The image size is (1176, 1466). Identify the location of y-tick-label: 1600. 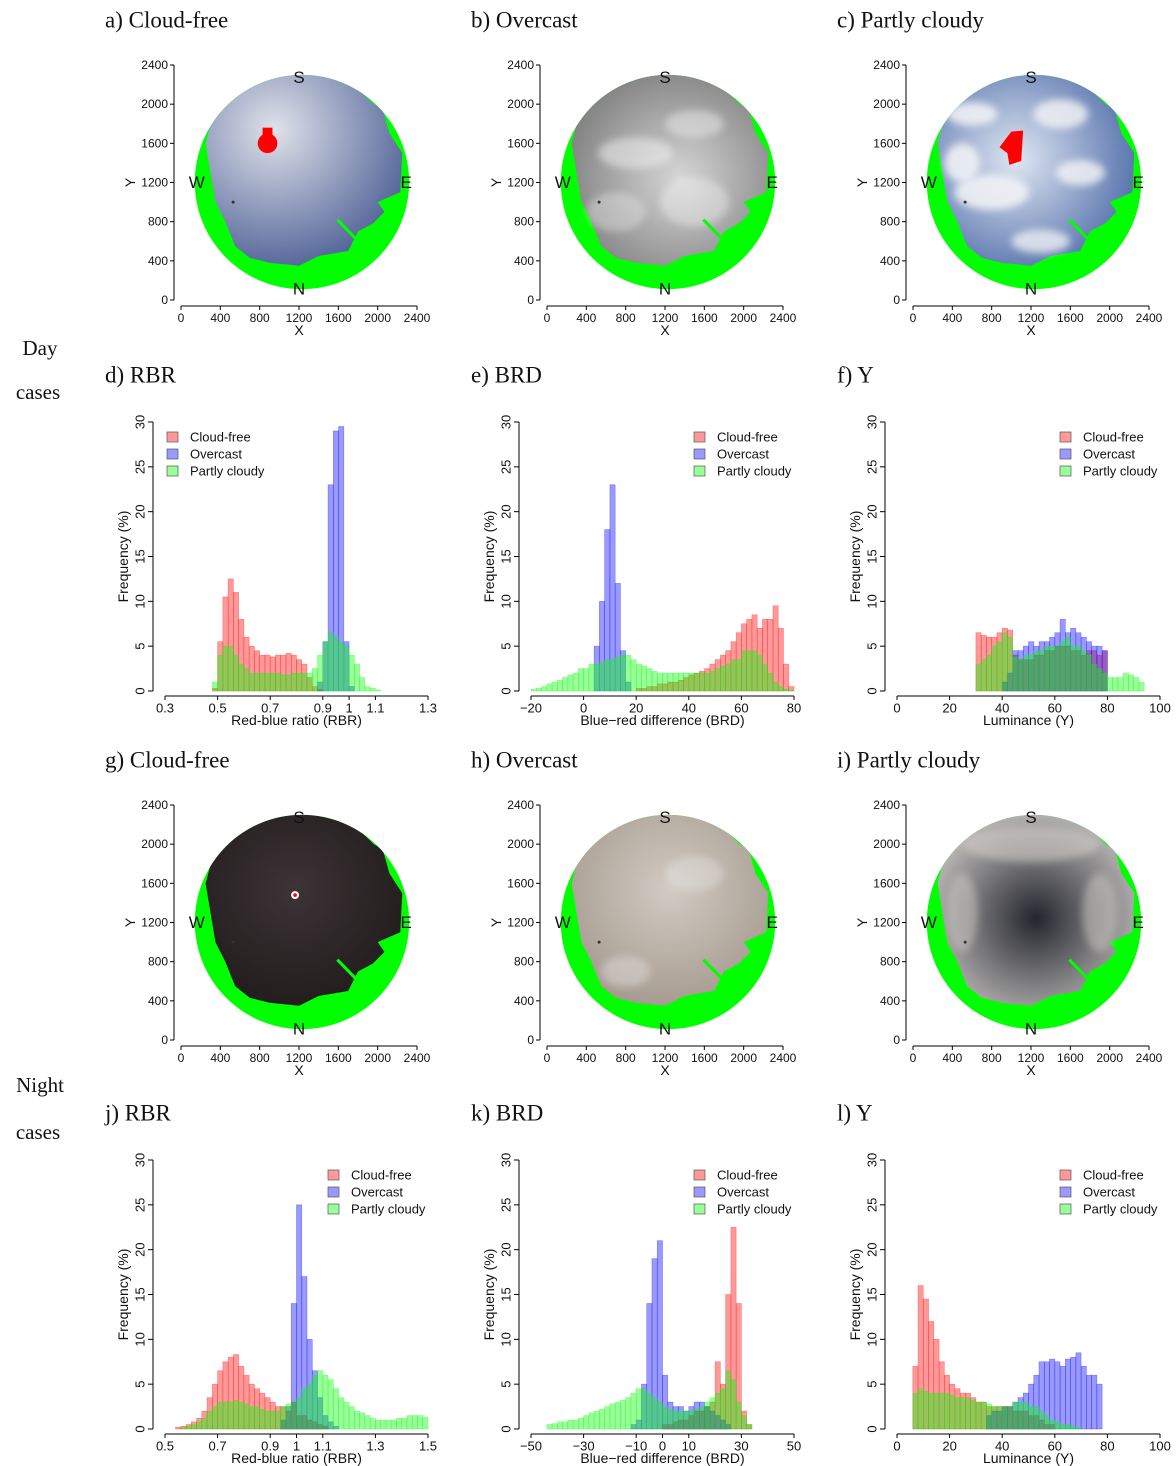
(520, 883).